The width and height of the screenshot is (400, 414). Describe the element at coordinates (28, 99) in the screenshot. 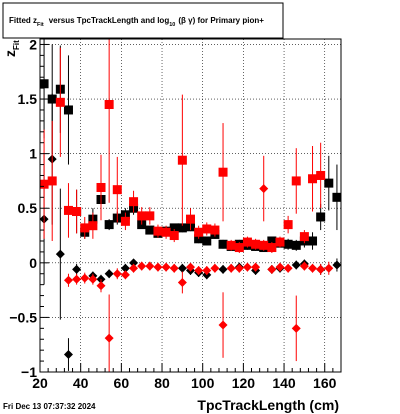

I see `y-tick-label: 1.5` at that location.